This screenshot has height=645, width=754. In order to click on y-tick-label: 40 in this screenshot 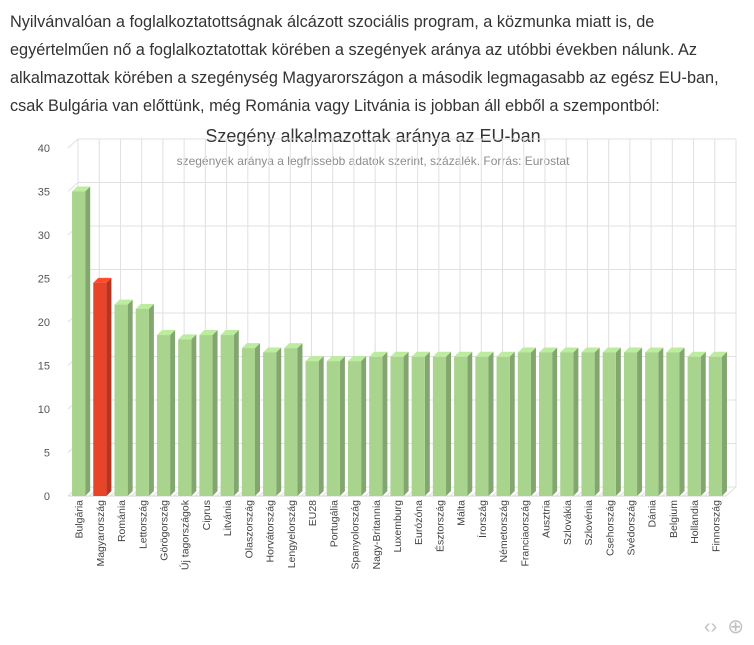, I will do `click(44, 149)`.